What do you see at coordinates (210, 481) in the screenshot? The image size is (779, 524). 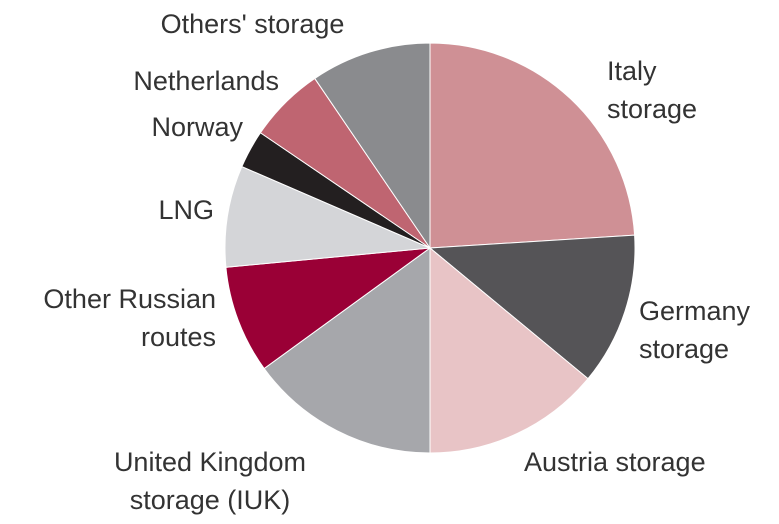 I see `slice-label: United Kingdom storage (IUK)` at bounding box center [210, 481].